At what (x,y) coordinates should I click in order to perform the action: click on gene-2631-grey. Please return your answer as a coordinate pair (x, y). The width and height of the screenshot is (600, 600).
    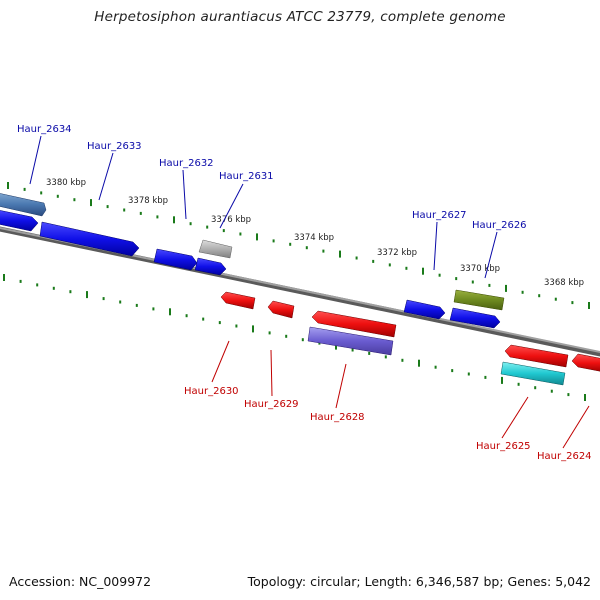
    Looking at the image, I should click on (215, 249).